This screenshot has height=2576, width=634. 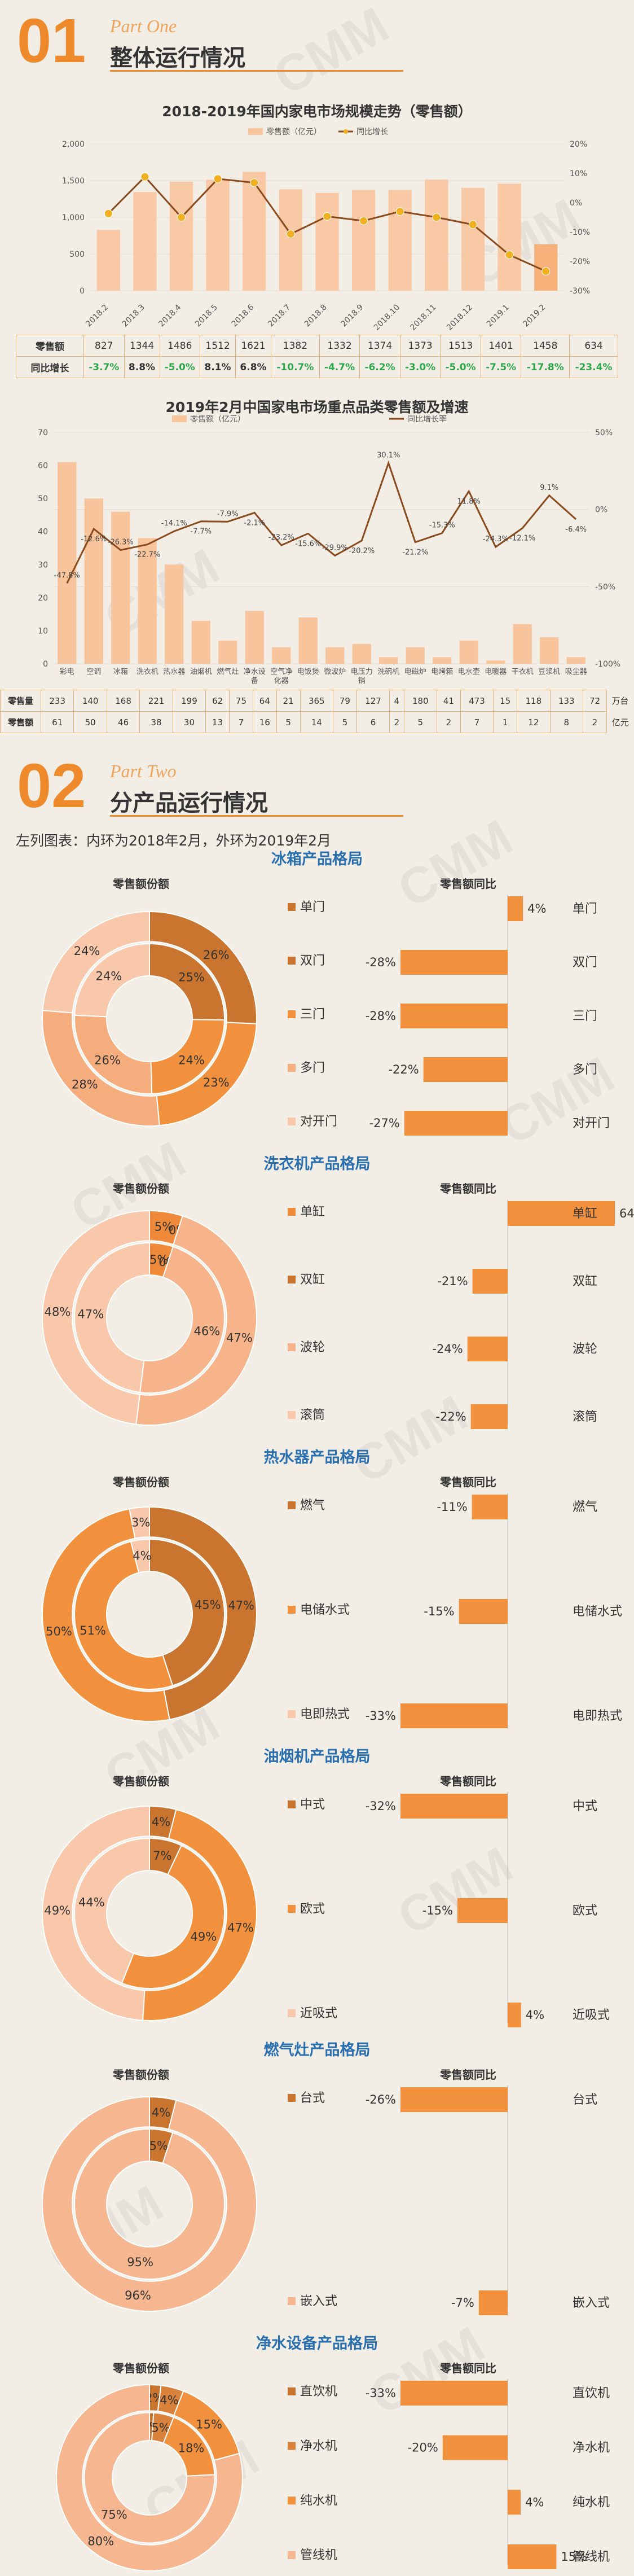 I want to click on legend-label: 嵌入式, so click(x=318, y=2301).